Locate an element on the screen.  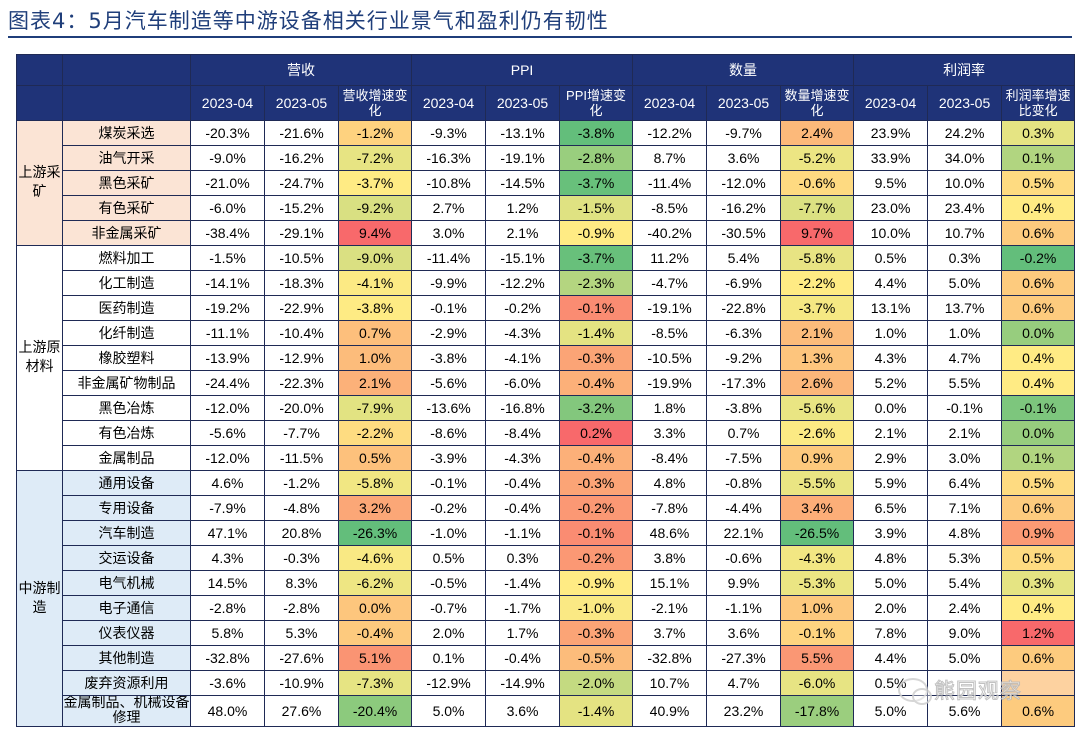
industry-name: 其他制造 is located at coordinates (126, 658).